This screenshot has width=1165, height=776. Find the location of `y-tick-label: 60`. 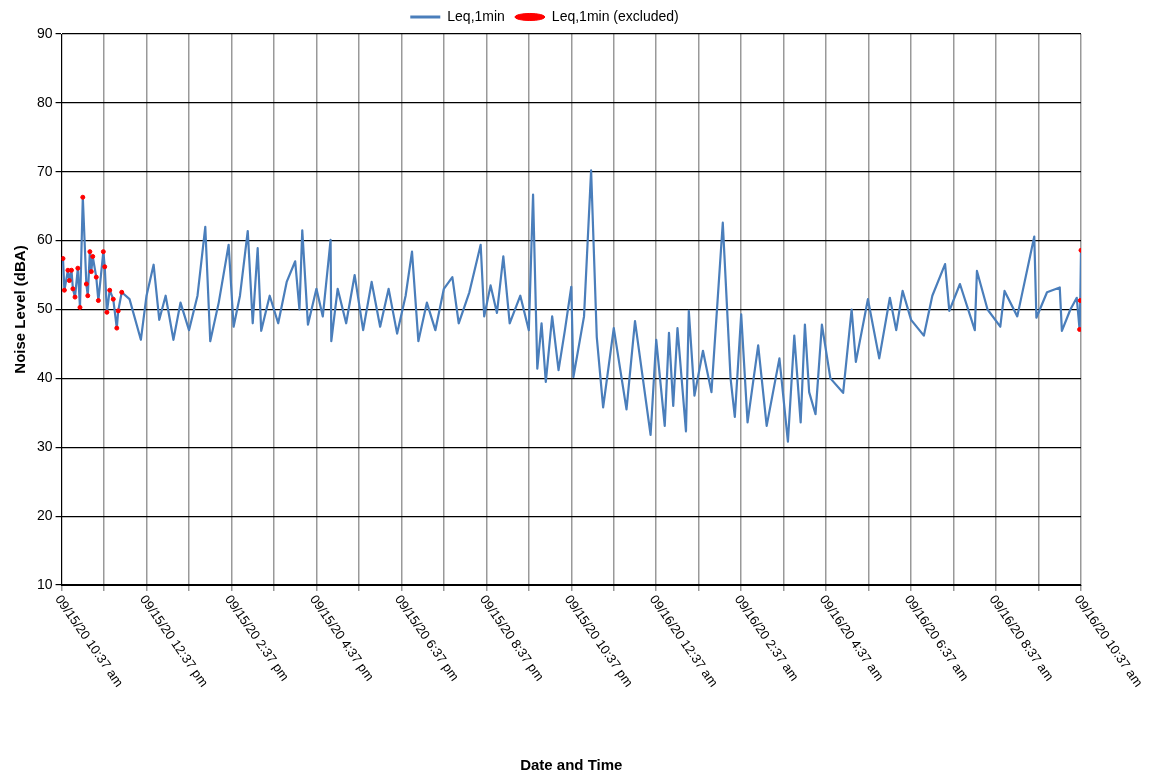

y-tick-label: 60 is located at coordinates (44, 239).